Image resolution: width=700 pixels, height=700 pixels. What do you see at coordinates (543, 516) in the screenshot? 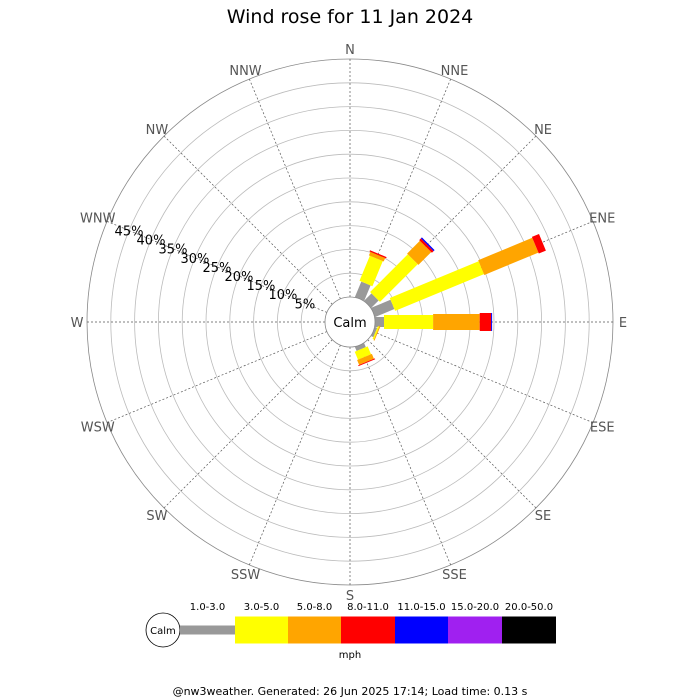
I see `direction-label-se: SE` at bounding box center [543, 516].